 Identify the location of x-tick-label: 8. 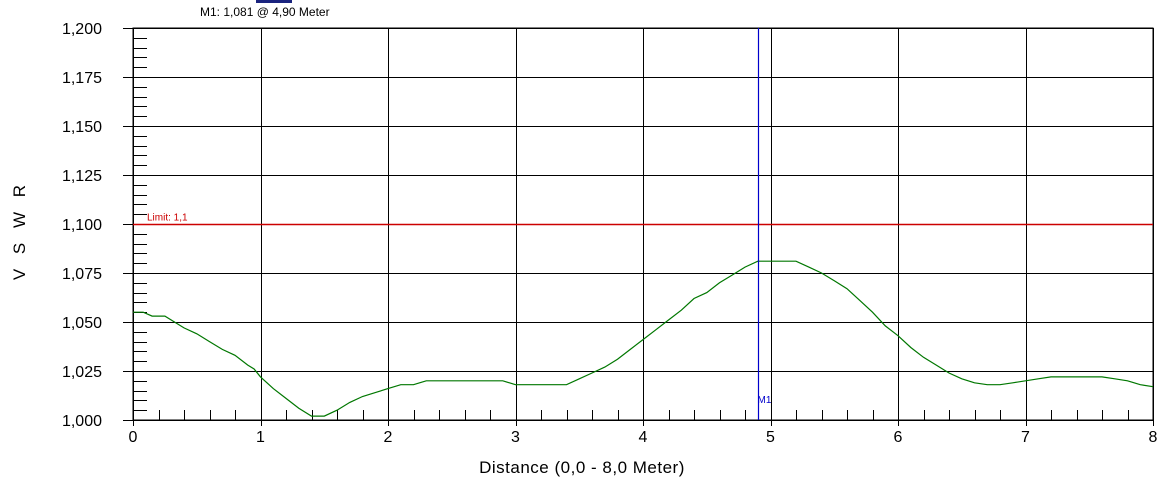
(1153, 437).